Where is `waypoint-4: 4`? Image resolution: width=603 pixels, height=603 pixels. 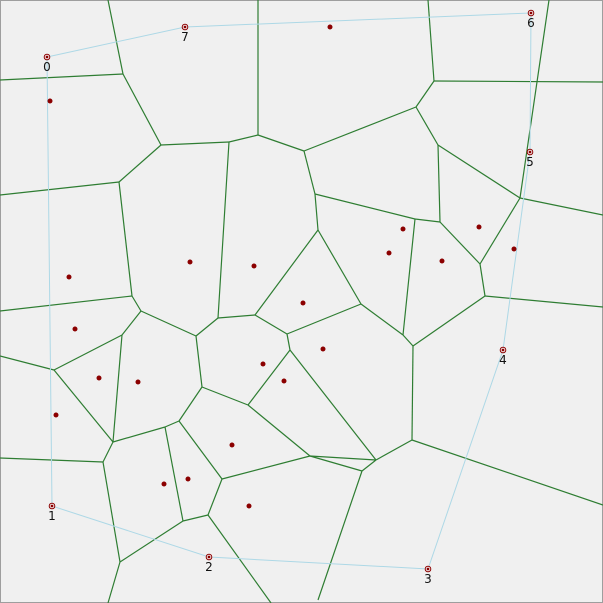
waypoint-4: 4 is located at coordinates (503, 356).